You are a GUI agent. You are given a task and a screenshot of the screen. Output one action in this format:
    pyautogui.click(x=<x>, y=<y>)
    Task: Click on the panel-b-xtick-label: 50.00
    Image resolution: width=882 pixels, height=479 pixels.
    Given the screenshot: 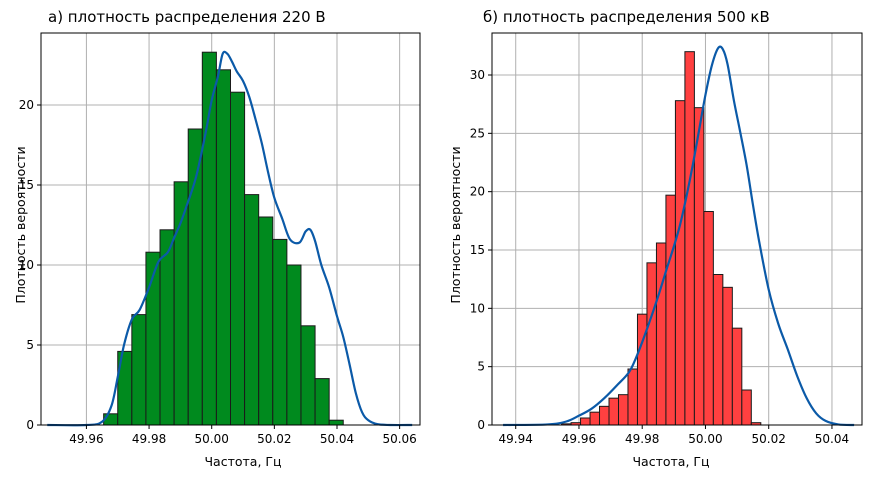 What is the action you would take?
    pyautogui.click(x=705, y=439)
    